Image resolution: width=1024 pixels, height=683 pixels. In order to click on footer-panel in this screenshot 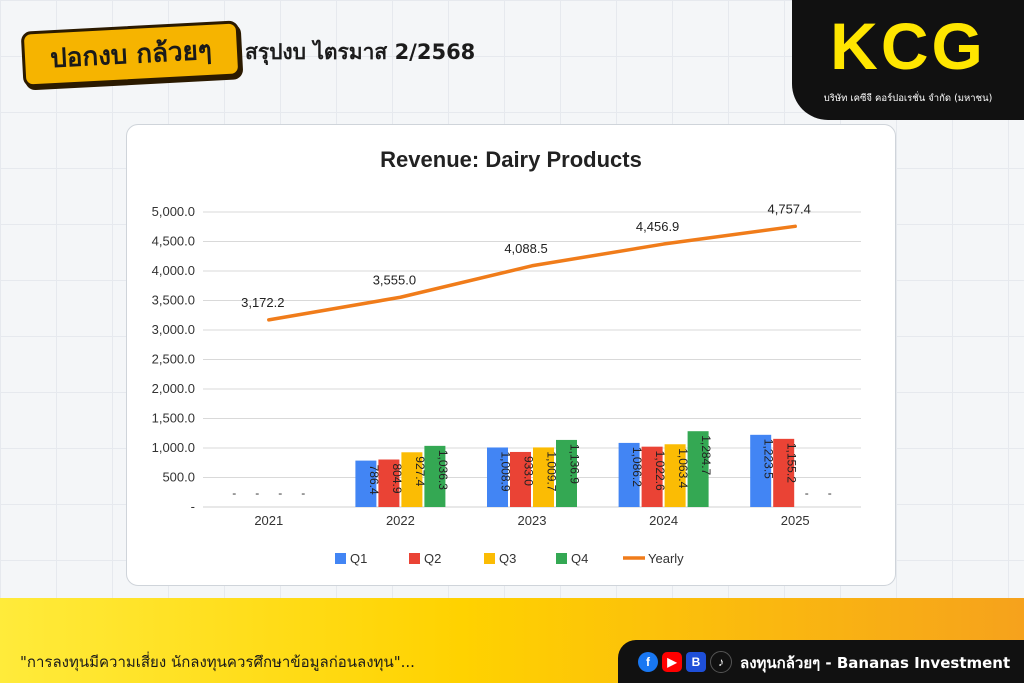, I will do `click(821, 661)`.